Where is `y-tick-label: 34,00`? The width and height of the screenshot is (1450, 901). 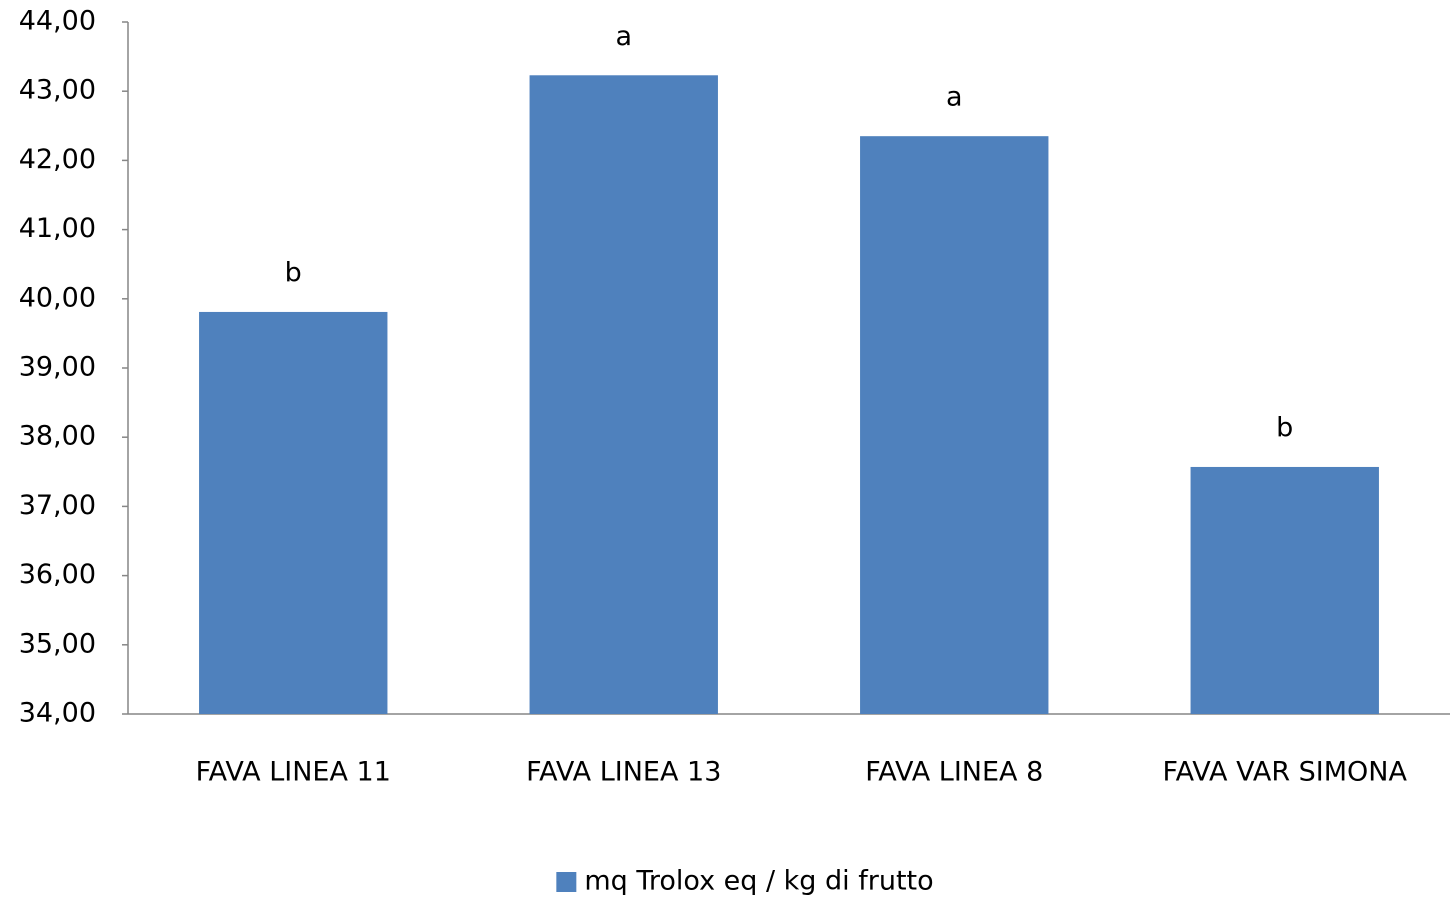 y-tick-label: 34,00 is located at coordinates (57, 713).